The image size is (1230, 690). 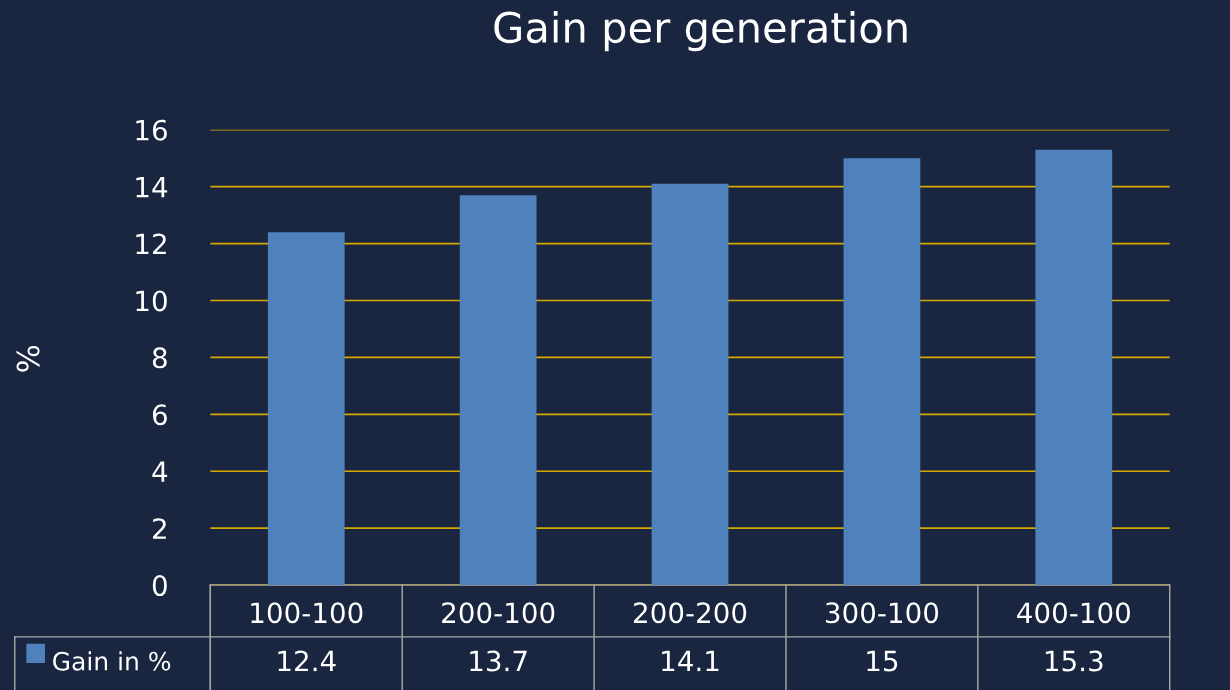 What do you see at coordinates (152, 187) in the screenshot?
I see `y-tick-label: 14` at bounding box center [152, 187].